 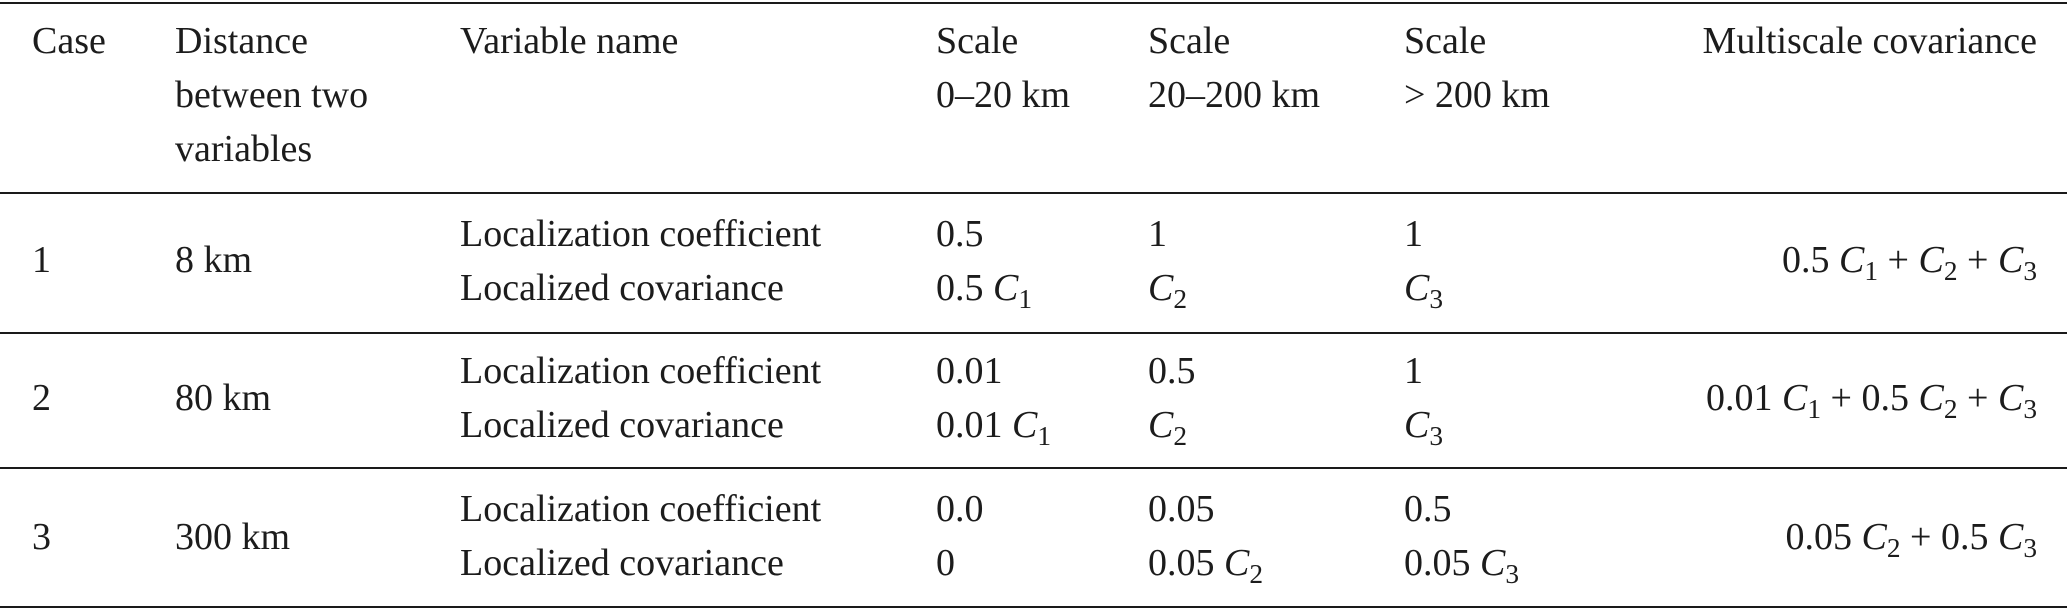 I want to click on row2-scale2-cov: C2, so click(x=1168, y=428).